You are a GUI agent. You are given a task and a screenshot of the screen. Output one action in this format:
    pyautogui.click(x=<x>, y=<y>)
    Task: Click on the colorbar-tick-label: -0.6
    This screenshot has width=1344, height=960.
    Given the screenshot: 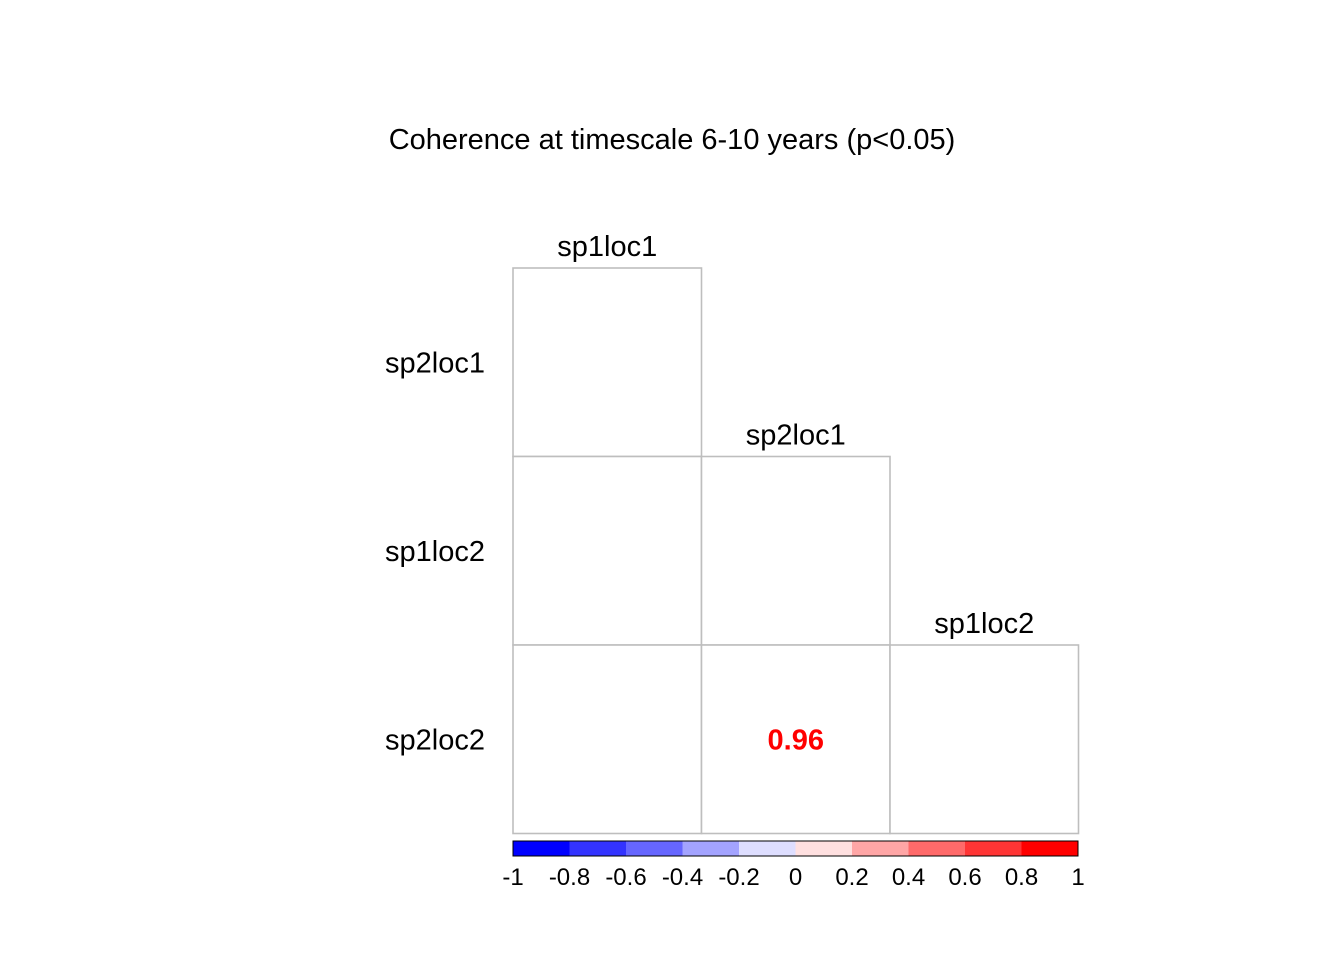 What is the action you would take?
    pyautogui.click(x=625, y=877)
    